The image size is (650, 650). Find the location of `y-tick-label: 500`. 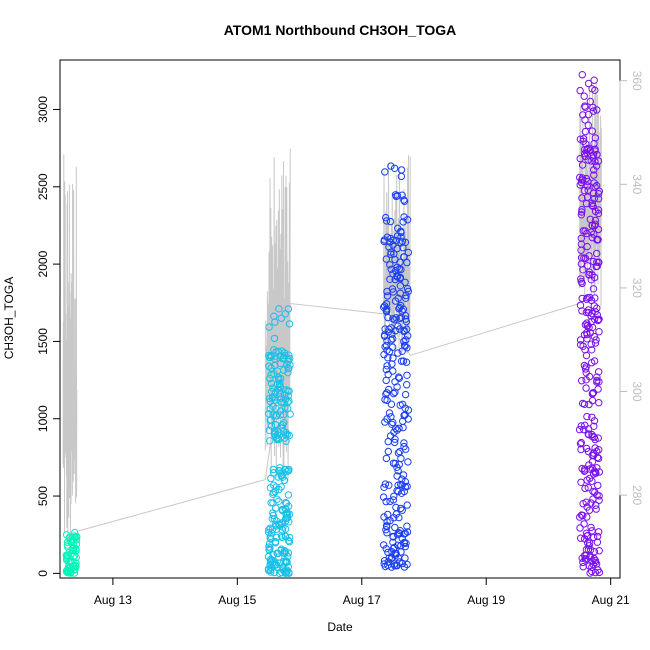

y-tick-label: 500 is located at coordinates (43, 496).